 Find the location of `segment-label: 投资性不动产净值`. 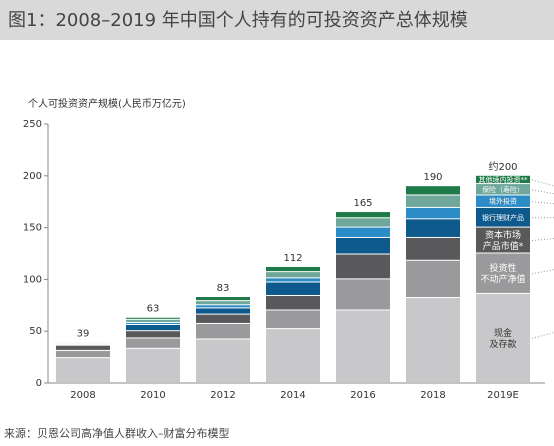

segment-label: 投资性不动产净值 is located at coordinates (502, 273).